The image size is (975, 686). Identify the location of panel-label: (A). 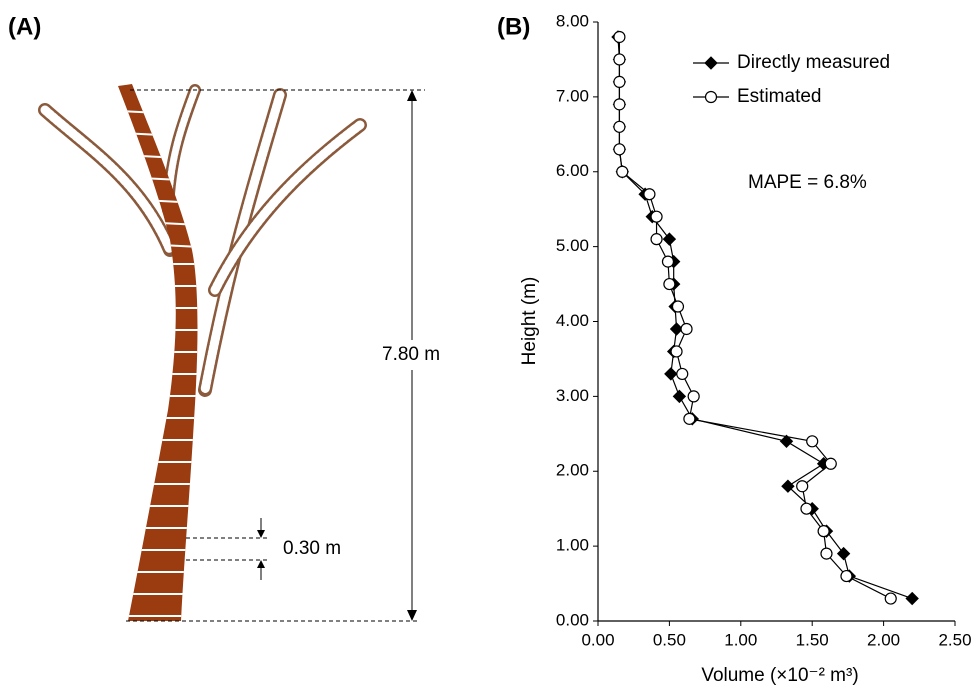
(24, 26).